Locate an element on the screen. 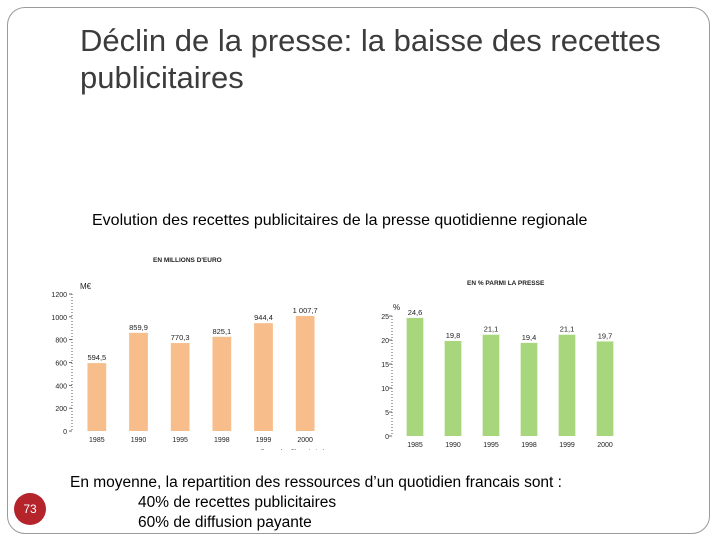  y-tick-label: 10 is located at coordinates (385, 389).